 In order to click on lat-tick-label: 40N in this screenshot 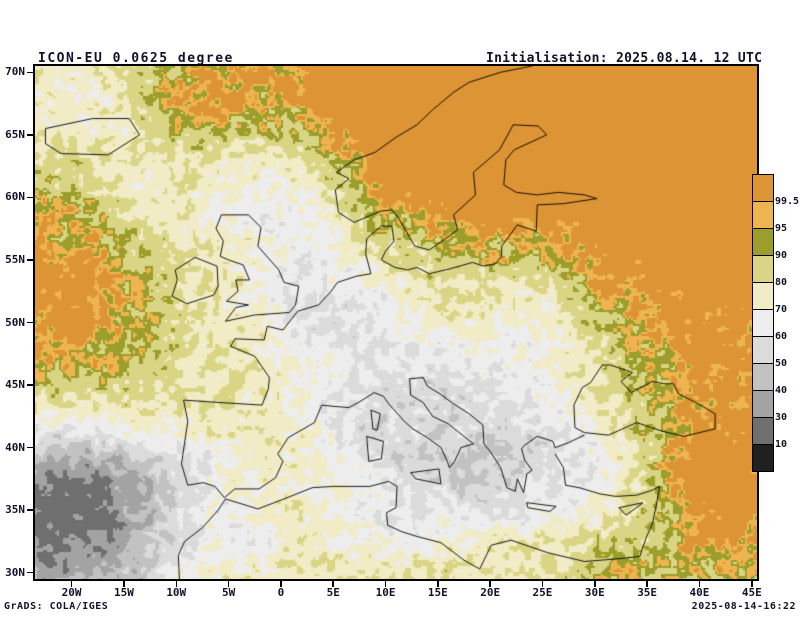, I will do `click(15, 447)`.